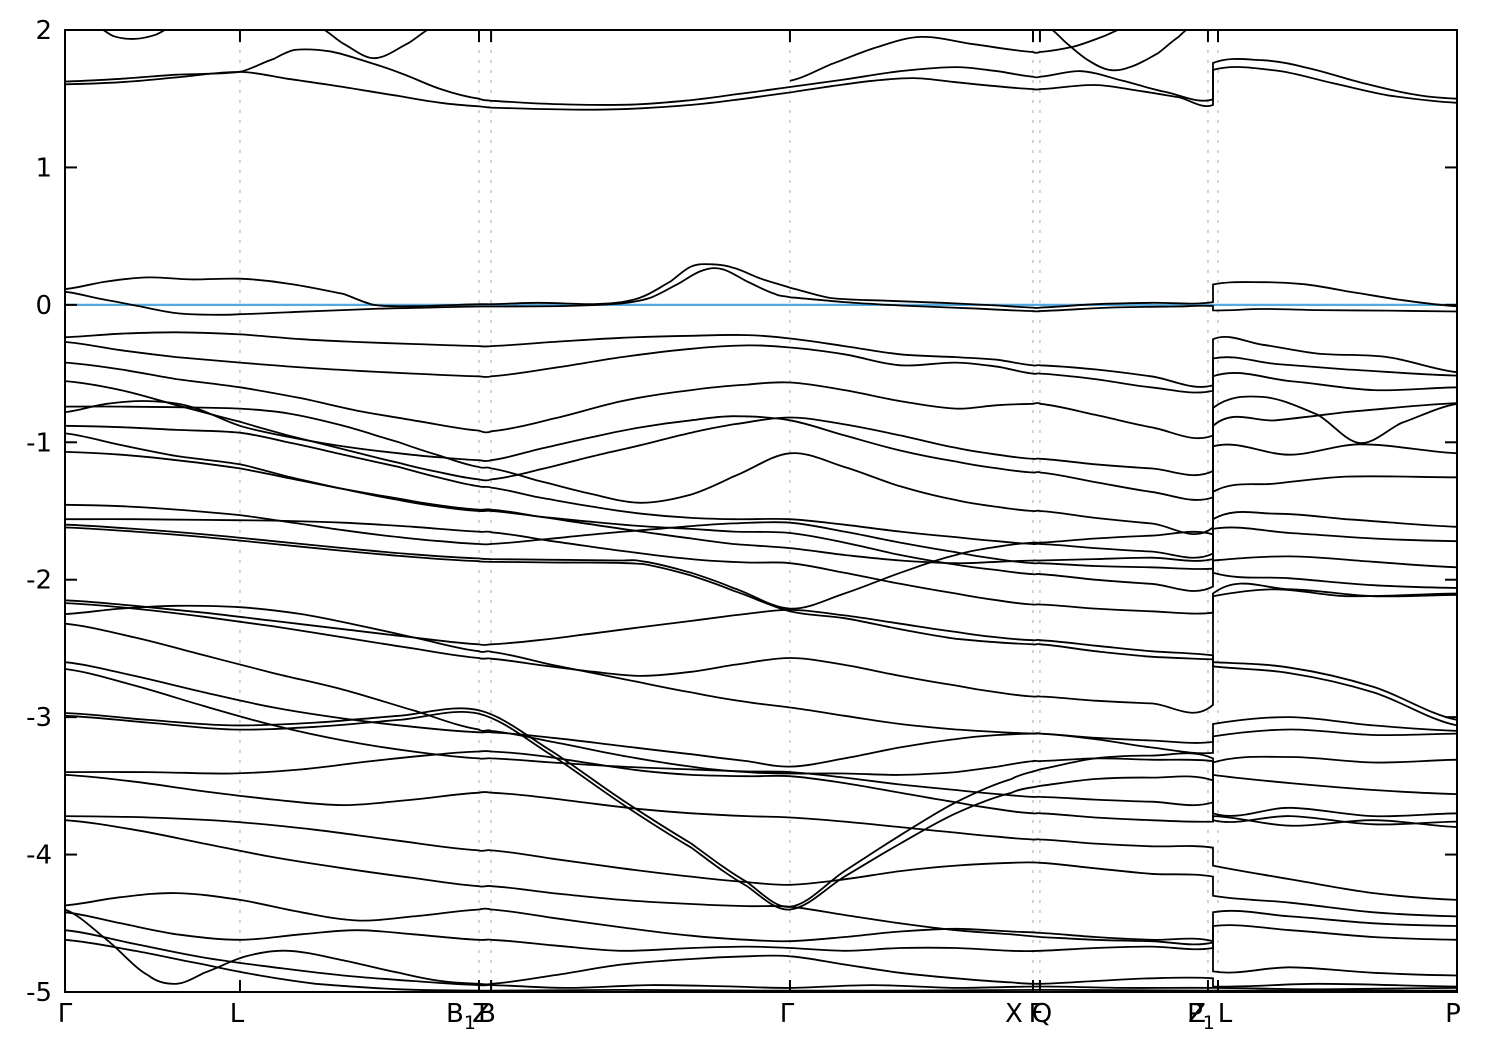 Image resolution: width=1500 pixels, height=1050 pixels. I want to click on y-axis-tick-label: -5, so click(39, 993).